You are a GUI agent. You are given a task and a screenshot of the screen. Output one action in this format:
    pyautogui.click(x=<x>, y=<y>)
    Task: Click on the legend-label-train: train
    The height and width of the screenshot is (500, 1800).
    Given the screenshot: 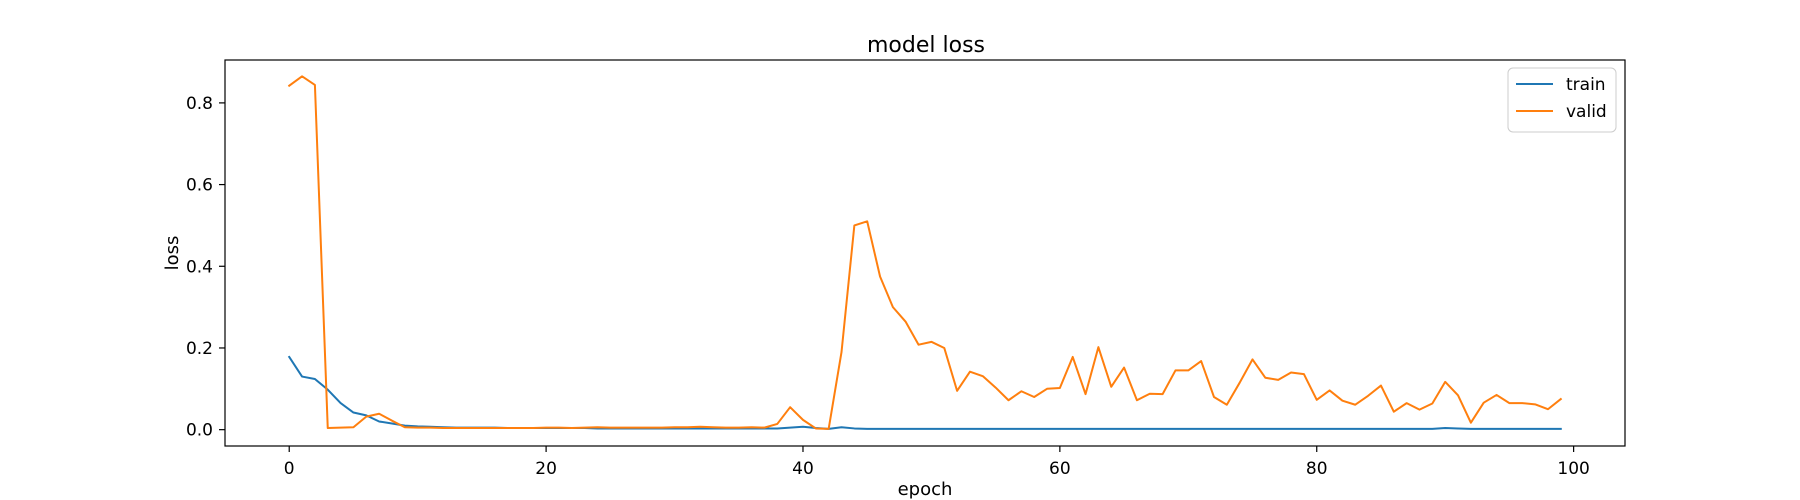 What is the action you would take?
    pyautogui.click(x=1586, y=85)
    